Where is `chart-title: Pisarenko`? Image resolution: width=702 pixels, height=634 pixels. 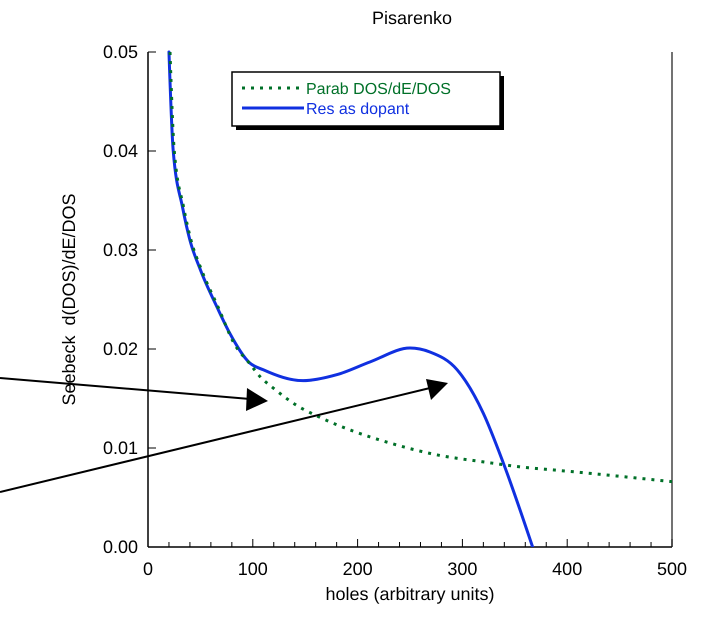 chart-title: Pisarenko is located at coordinates (412, 18).